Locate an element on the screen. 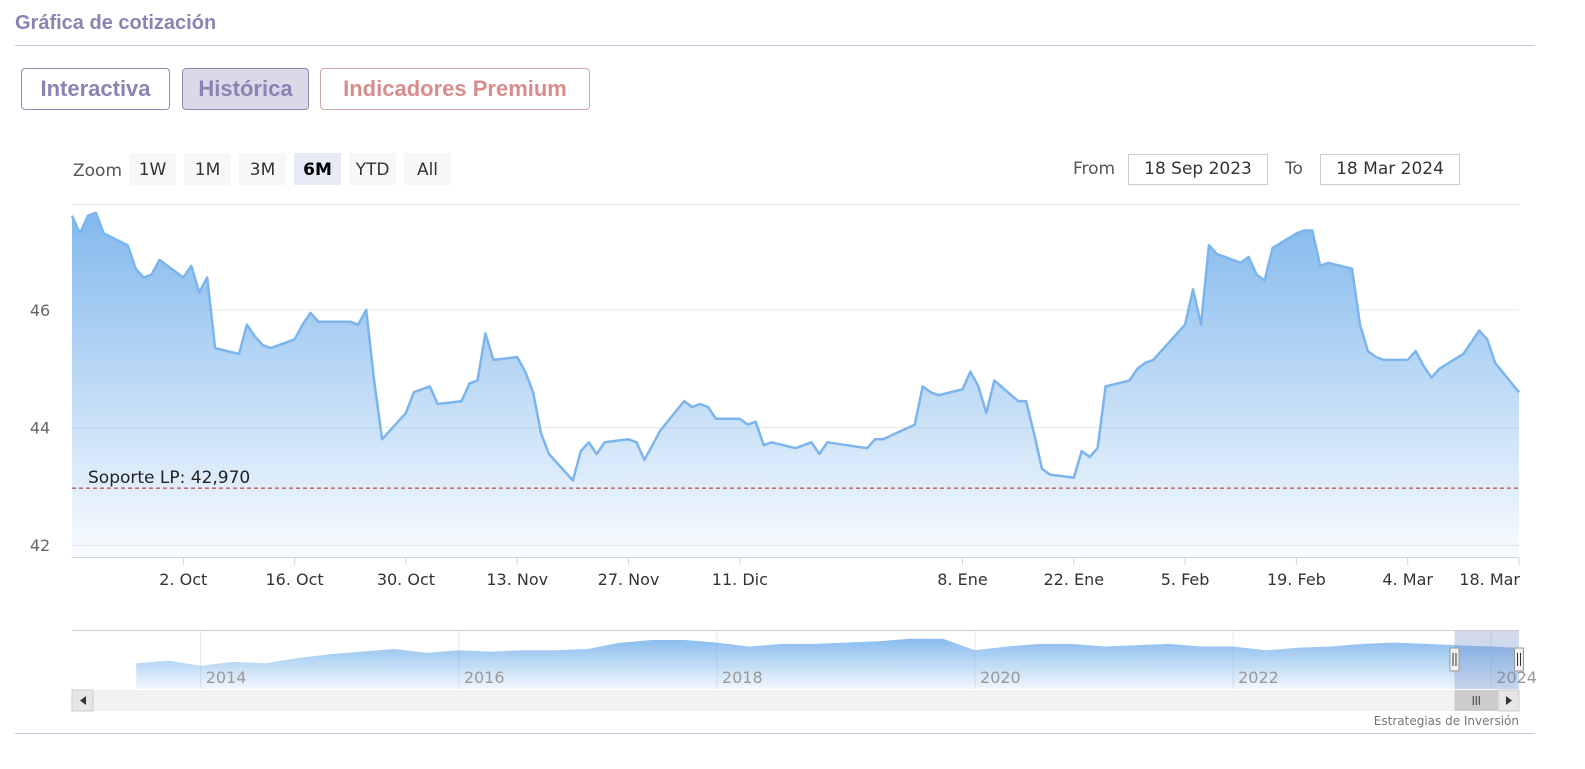 The image size is (1585, 769). scroll-left-button is located at coordinates (82, 700).